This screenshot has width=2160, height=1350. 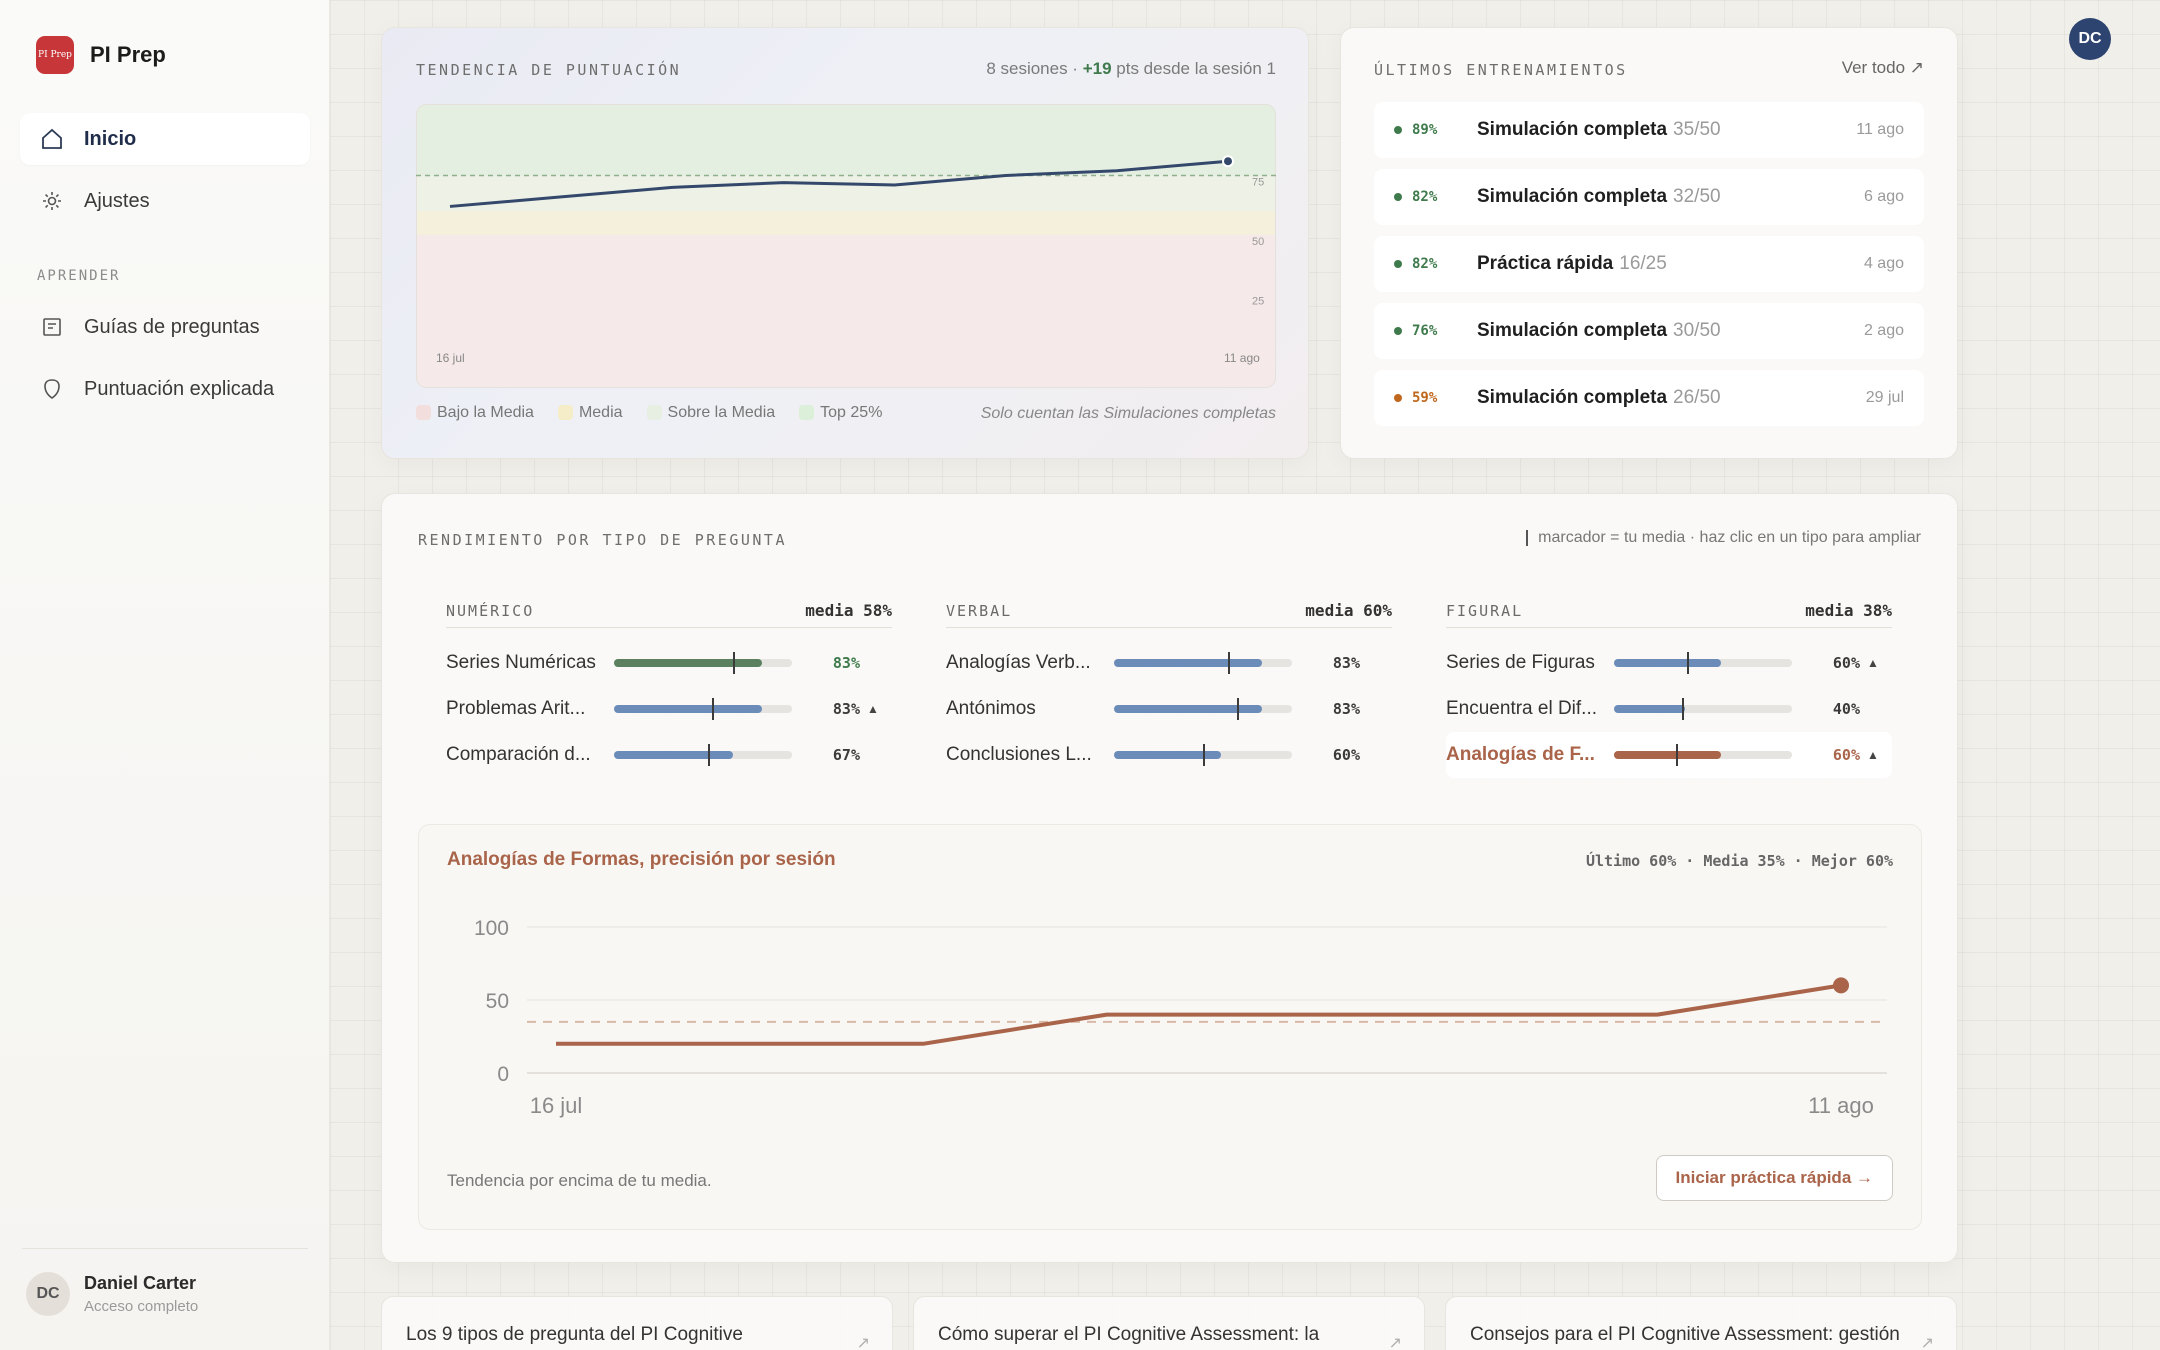 I want to click on header-avatar: DC, so click(x=2090, y=39).